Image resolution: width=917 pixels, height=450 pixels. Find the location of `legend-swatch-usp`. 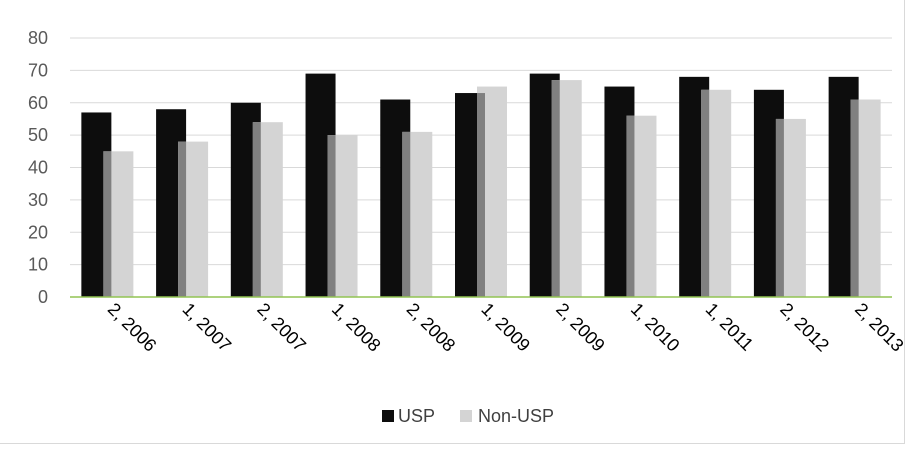

legend-swatch-usp is located at coordinates (388, 416).